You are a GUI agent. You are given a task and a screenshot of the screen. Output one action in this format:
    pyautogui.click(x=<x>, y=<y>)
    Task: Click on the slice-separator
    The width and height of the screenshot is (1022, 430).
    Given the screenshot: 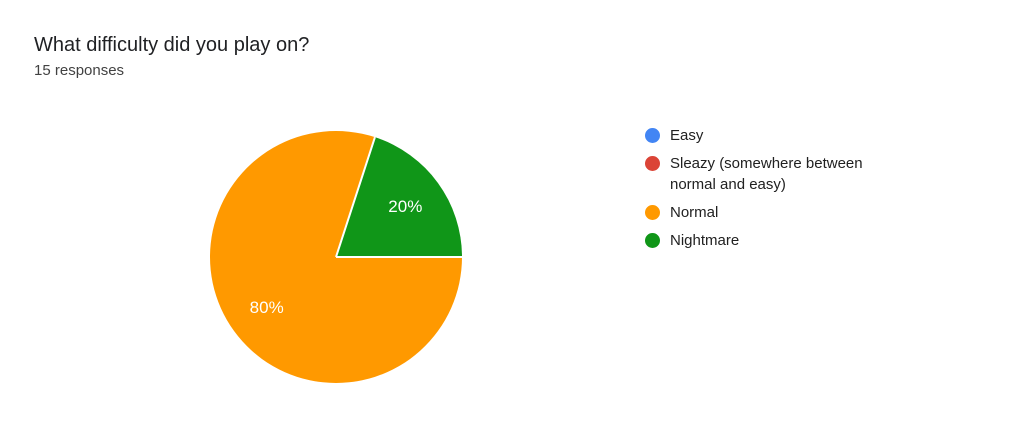 What is the action you would take?
    pyautogui.click(x=355, y=197)
    